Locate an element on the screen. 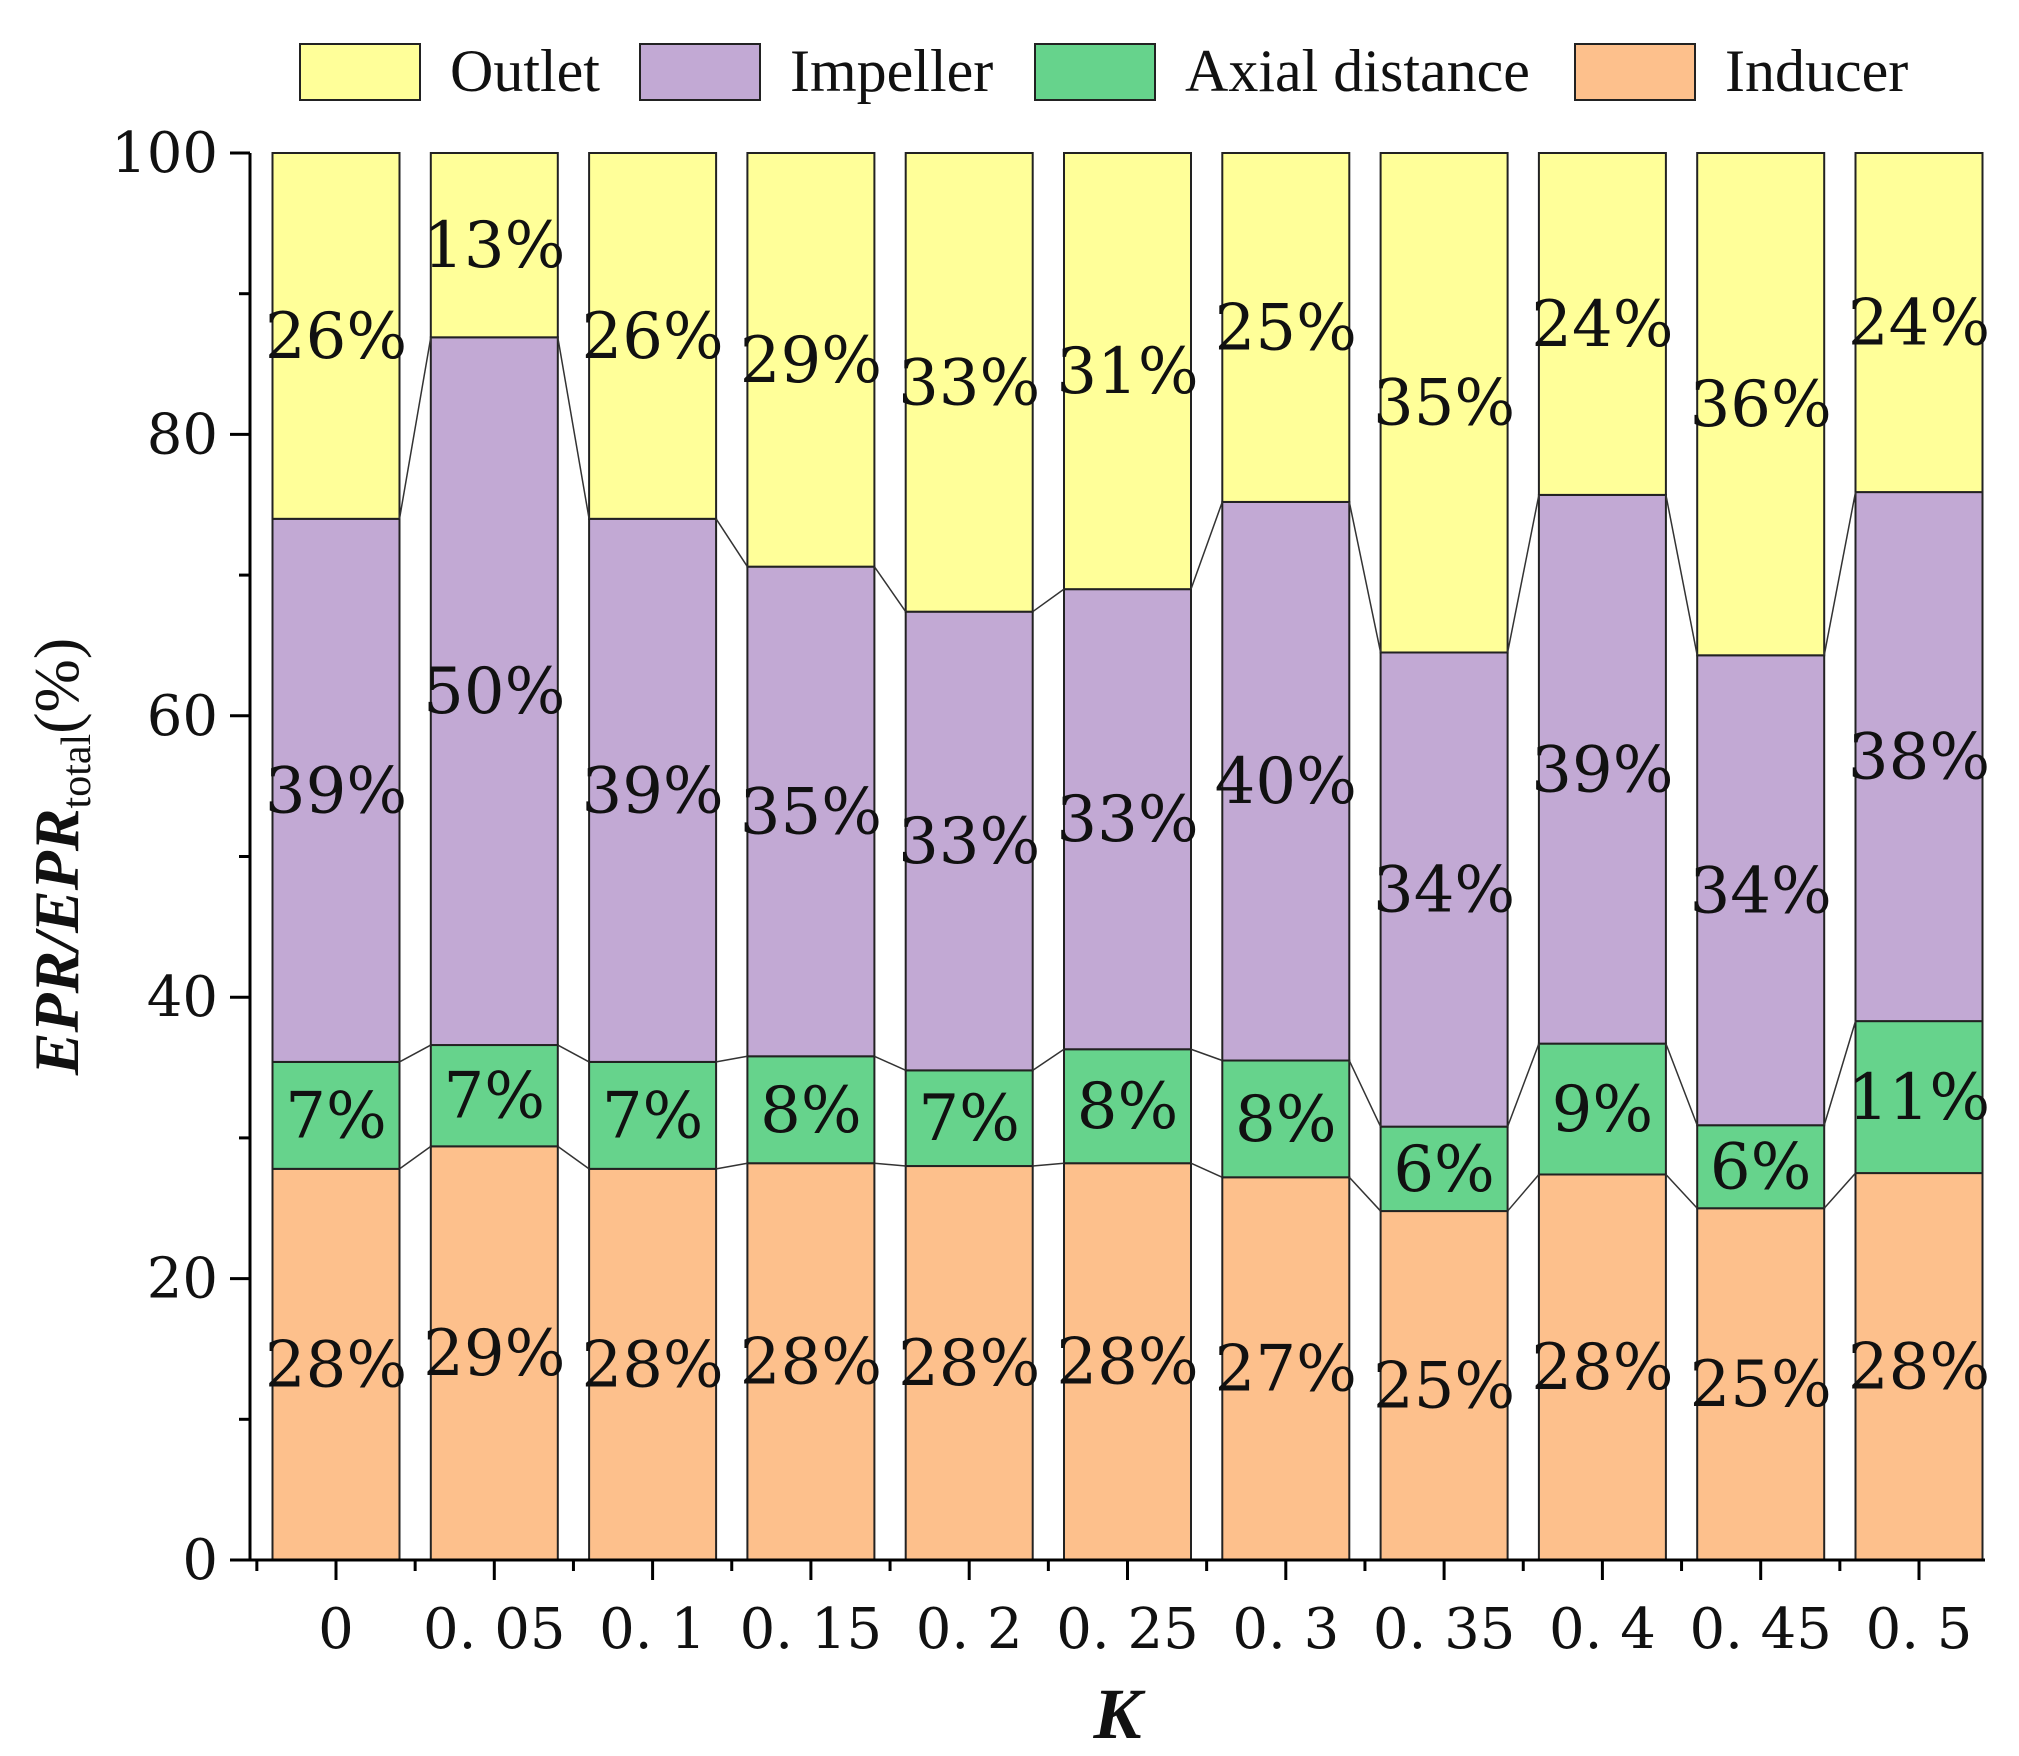 Image resolution: width=2019 pixels, height=1756 pixels. y-tick-label: 80 is located at coordinates (182, 434).